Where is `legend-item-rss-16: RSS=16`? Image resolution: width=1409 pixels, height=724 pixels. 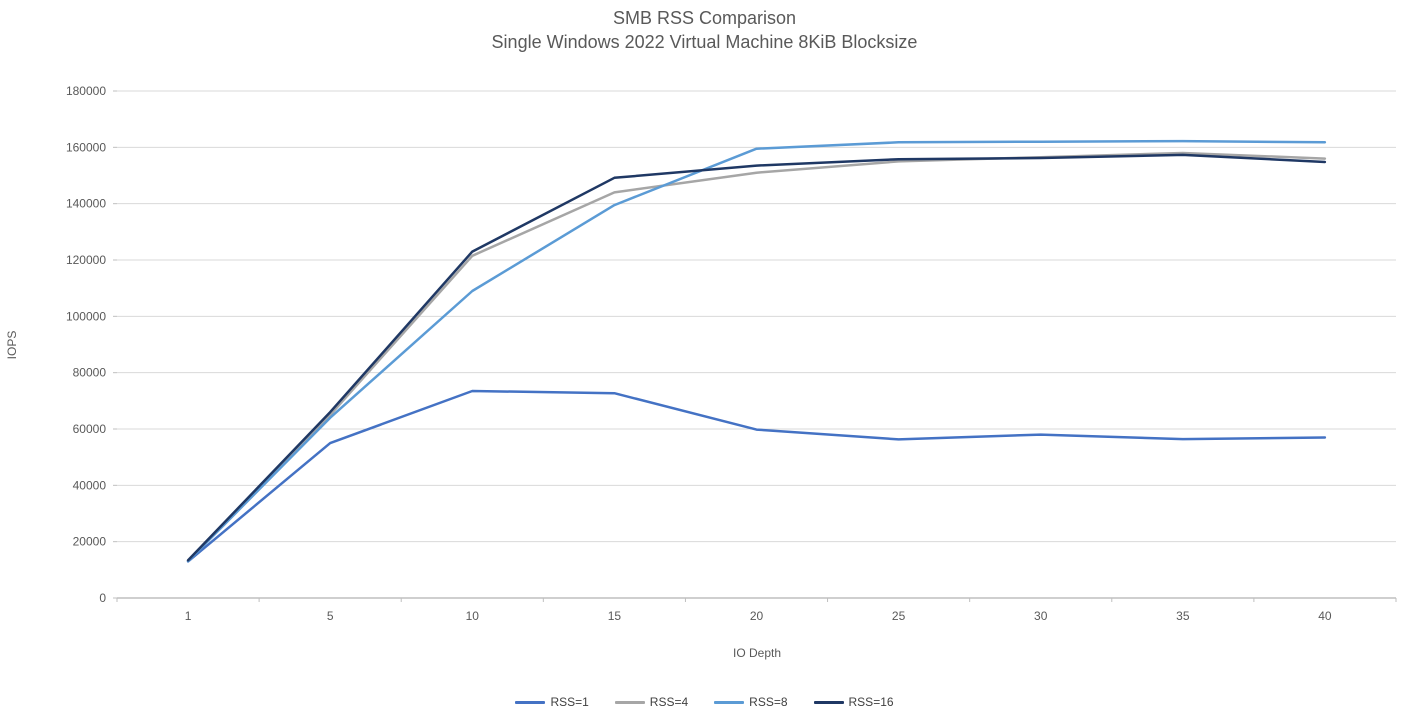
legend-item-rss-16: RSS=16 is located at coordinates (853, 702).